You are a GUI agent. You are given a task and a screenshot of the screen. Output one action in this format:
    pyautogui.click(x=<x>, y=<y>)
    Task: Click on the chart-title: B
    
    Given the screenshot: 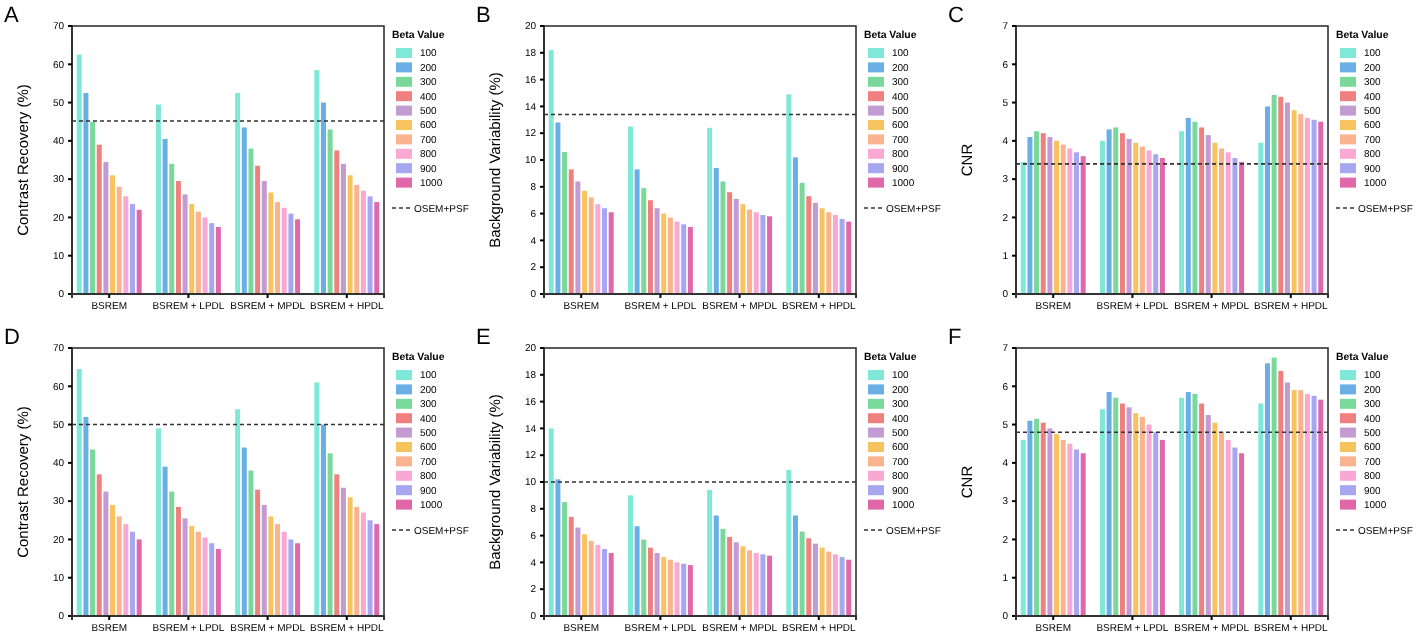 What is the action you would take?
    pyautogui.click(x=483, y=16)
    